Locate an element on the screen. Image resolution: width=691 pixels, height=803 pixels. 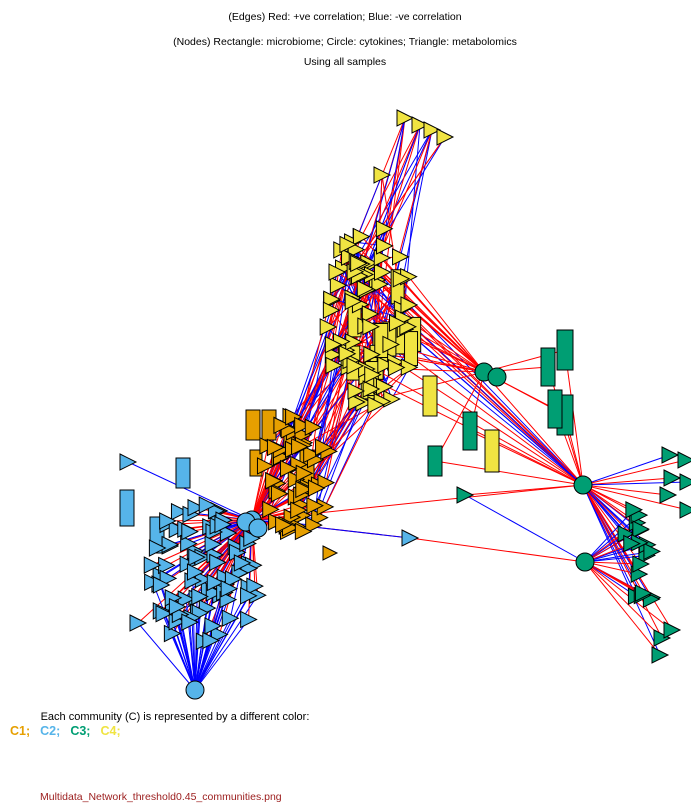
legend-entry: C1; is located at coordinates (20, 731).